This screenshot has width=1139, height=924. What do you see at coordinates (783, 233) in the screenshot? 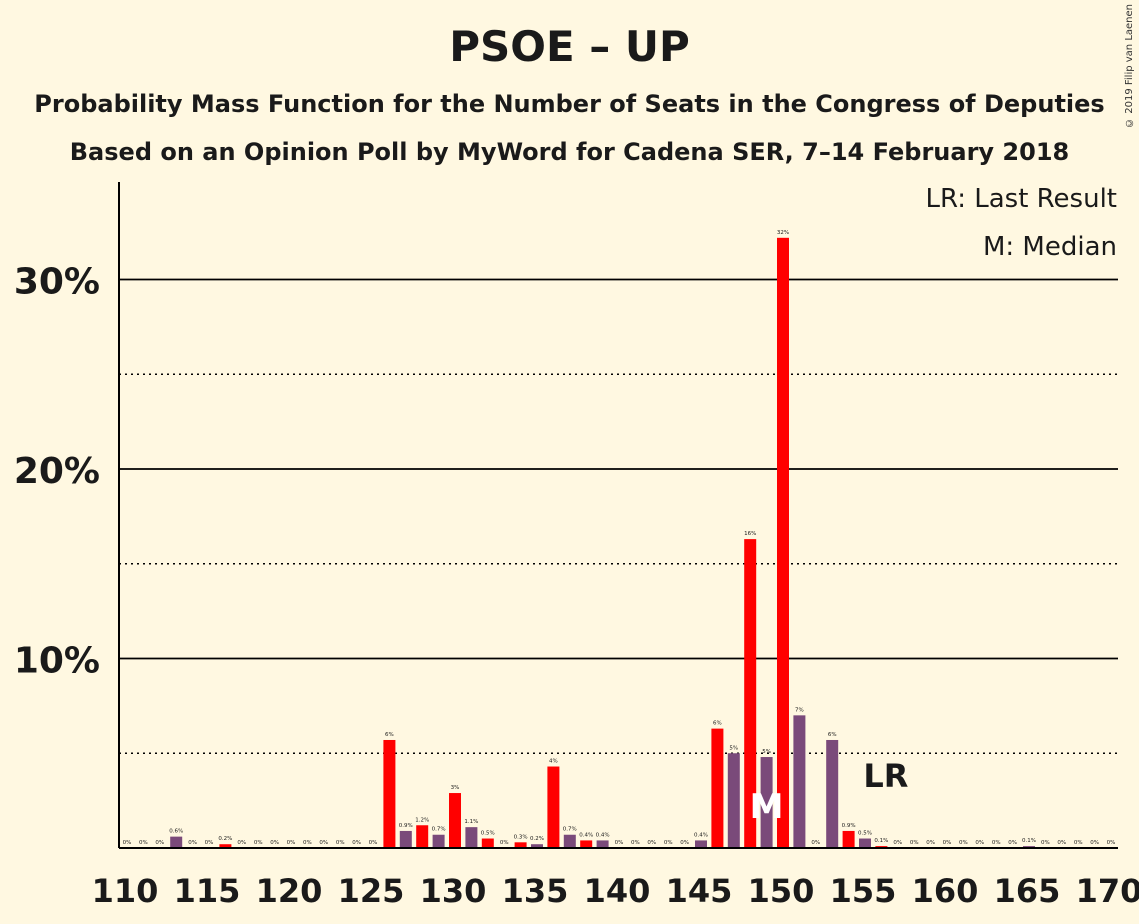
I see `bar-value-label: 32%` at bounding box center [783, 233].